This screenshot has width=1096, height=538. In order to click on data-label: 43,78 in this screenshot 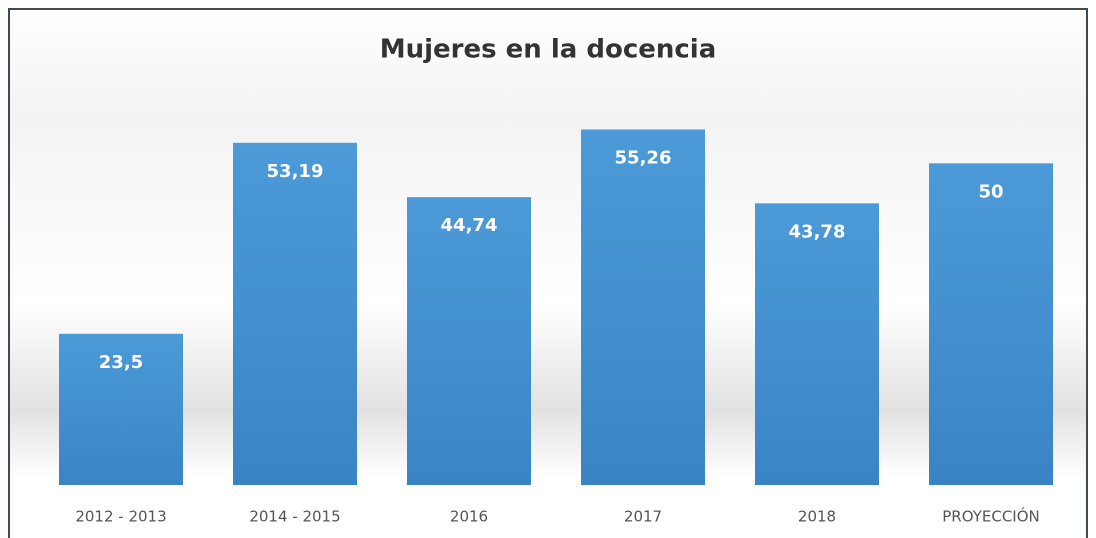, I will do `click(817, 231)`.